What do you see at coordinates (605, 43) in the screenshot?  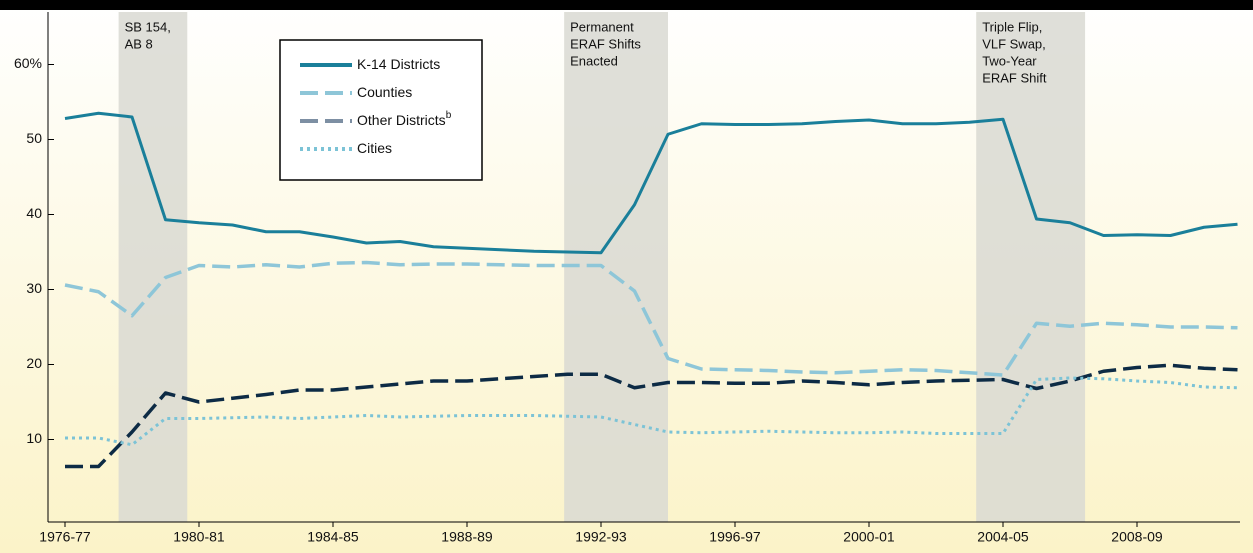 I see `annotation: ERAF Shifts` at bounding box center [605, 43].